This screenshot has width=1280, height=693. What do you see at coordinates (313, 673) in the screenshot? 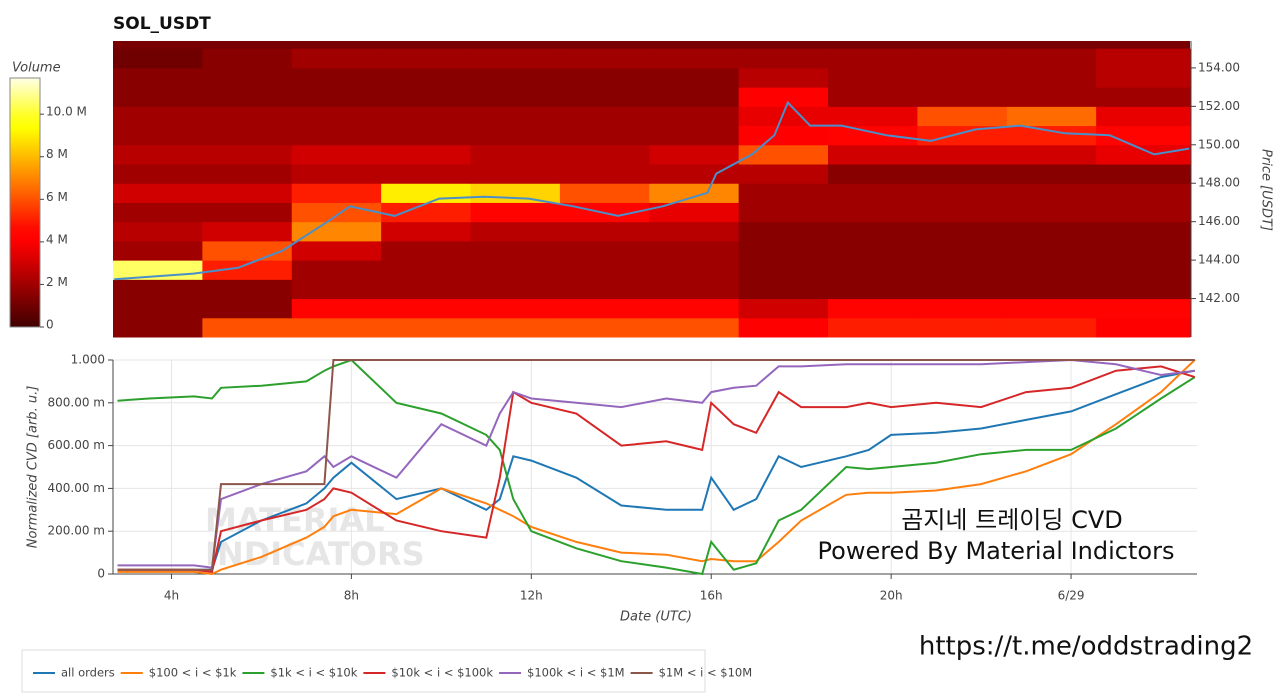
I see `legend-label: $1k < i < $10k` at bounding box center [313, 673].